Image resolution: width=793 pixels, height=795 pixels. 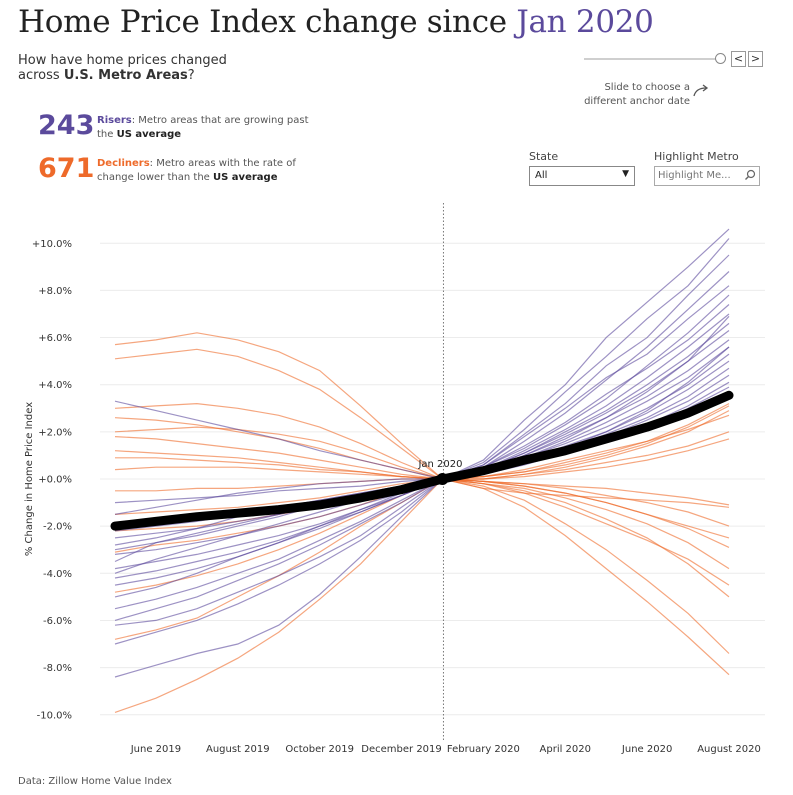 I want to click on anchor-label: Jan 2020, so click(x=439, y=464).